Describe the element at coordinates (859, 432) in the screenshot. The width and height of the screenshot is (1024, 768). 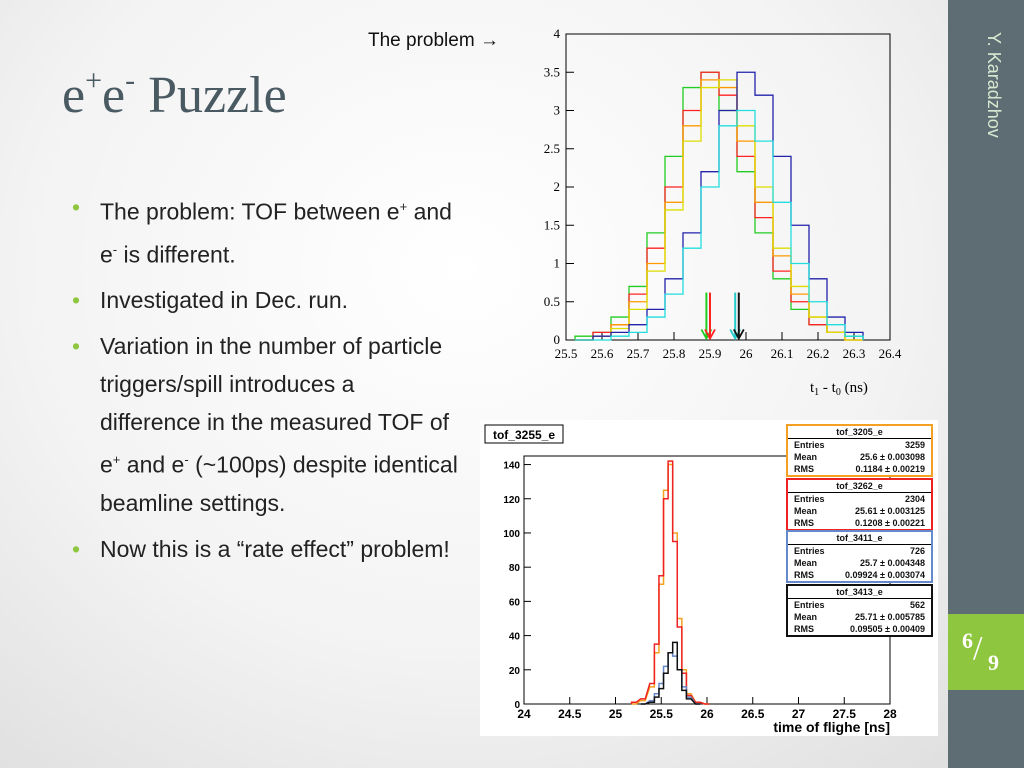
I see `stats-box-title: tof_3205_e` at that location.